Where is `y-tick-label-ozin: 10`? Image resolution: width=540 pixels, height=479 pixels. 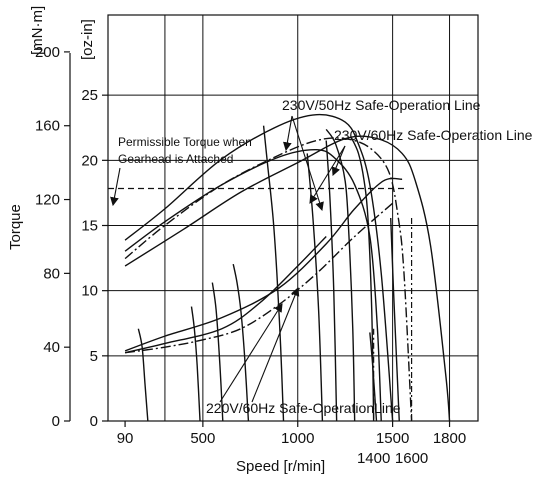
y-tick-label-ozin: 10 is located at coordinates (89, 291).